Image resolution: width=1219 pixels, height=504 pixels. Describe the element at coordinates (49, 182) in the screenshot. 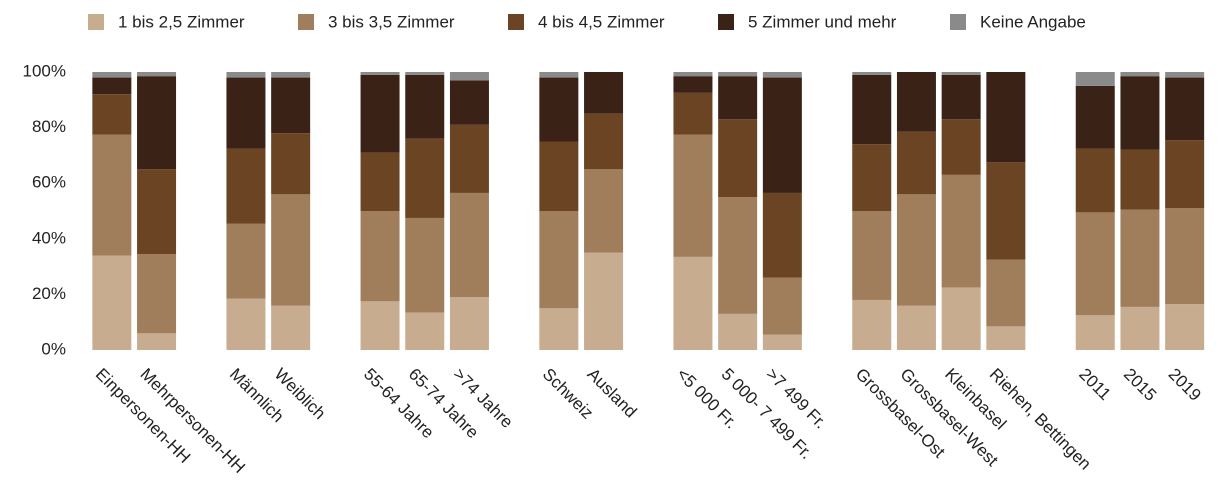

I see `y-tick-label: 60%` at that location.